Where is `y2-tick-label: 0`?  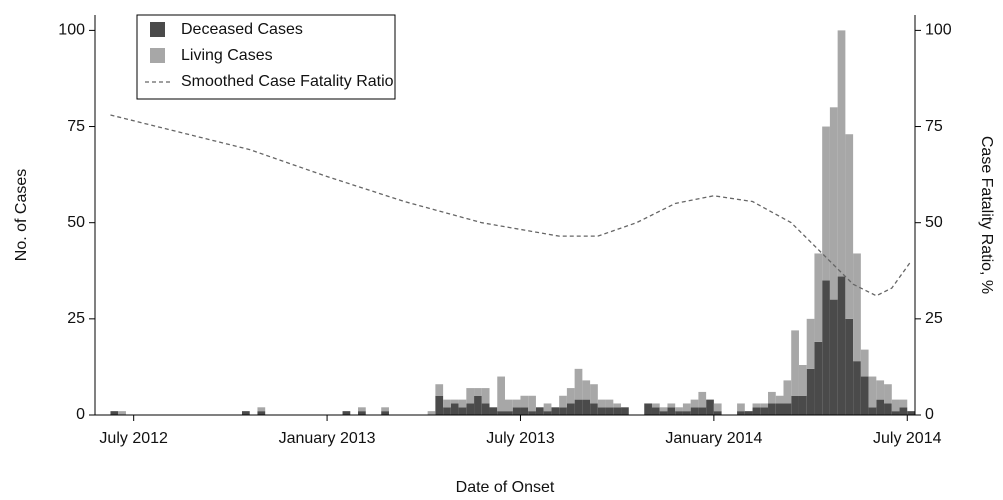
y2-tick-label: 0 is located at coordinates (929, 414).